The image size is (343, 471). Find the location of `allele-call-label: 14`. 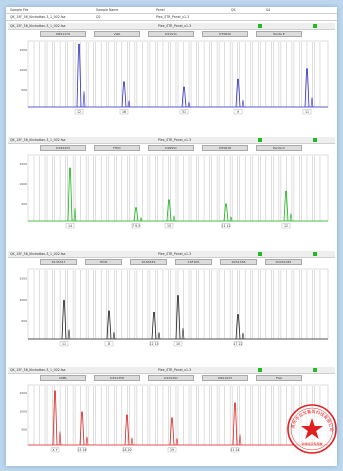

allele-call-label: 14 is located at coordinates (70, 226).